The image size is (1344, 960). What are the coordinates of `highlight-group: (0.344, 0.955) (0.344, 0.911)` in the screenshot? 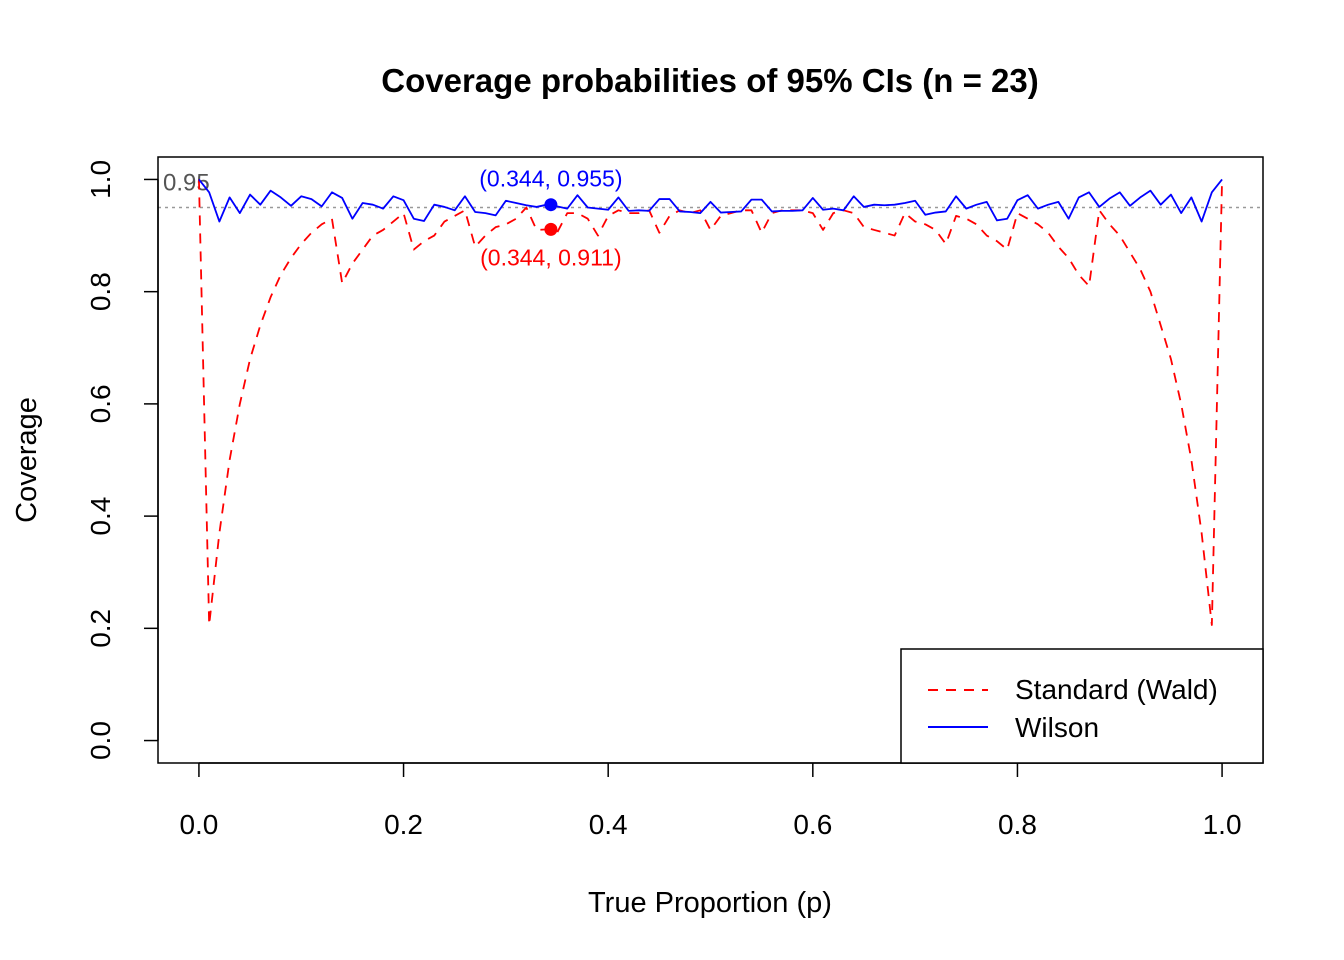 It's located at (550, 218).